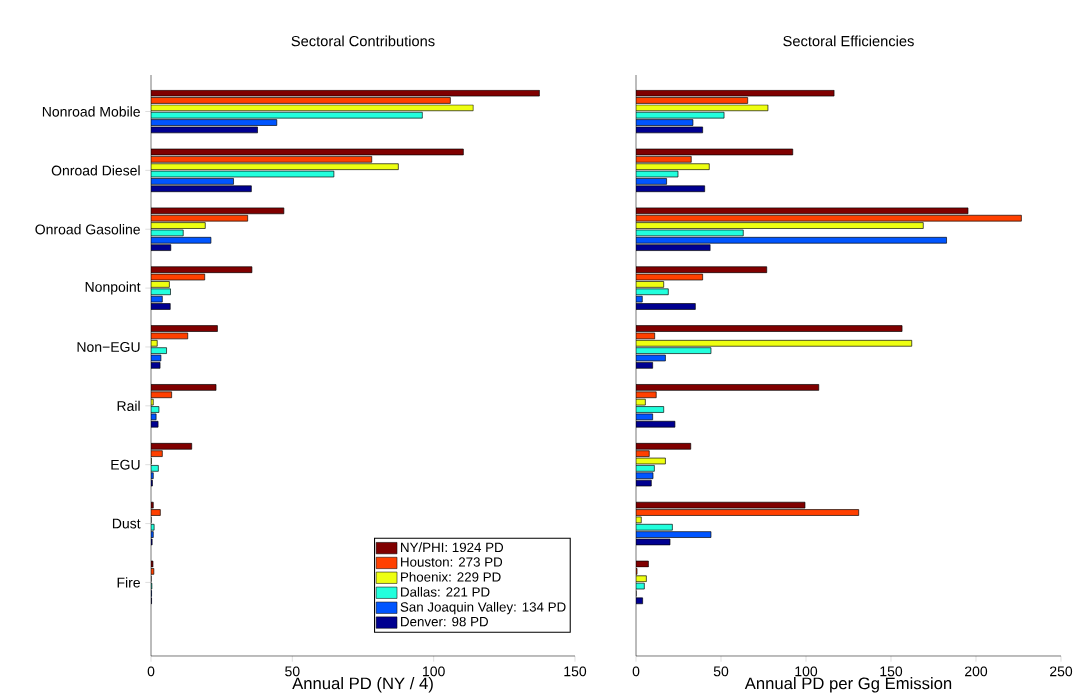 The width and height of the screenshot is (1076, 700). What do you see at coordinates (113, 288) in the screenshot?
I see `y-tick-label: Nonpoint` at bounding box center [113, 288].